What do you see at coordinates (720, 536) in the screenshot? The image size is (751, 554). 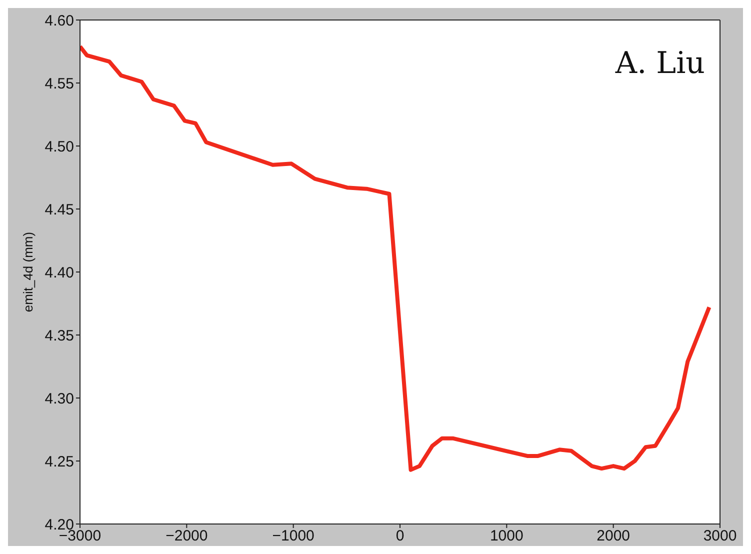 I see `x-tick-label: 3000` at bounding box center [720, 536].